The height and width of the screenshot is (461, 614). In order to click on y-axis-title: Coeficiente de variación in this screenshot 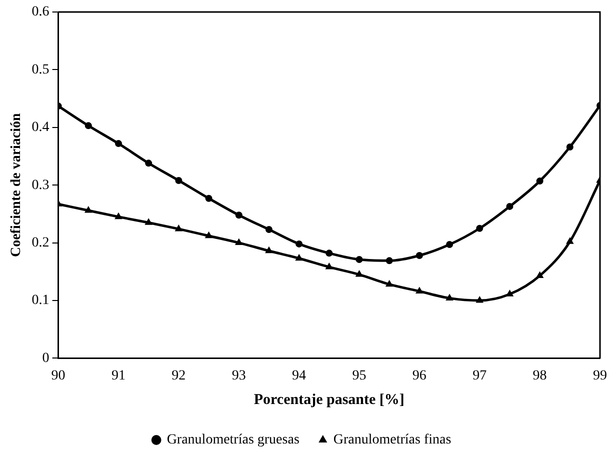, I will do `click(16, 185)`.